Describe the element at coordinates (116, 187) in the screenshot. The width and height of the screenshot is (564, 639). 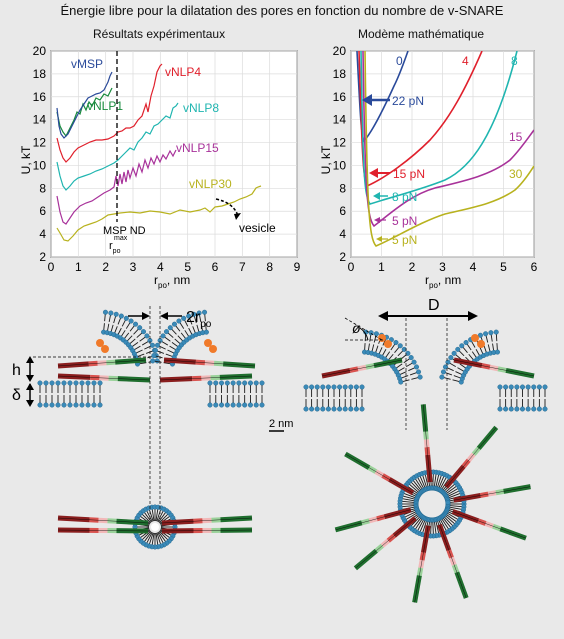
I see `curve-vnlp15` at that location.